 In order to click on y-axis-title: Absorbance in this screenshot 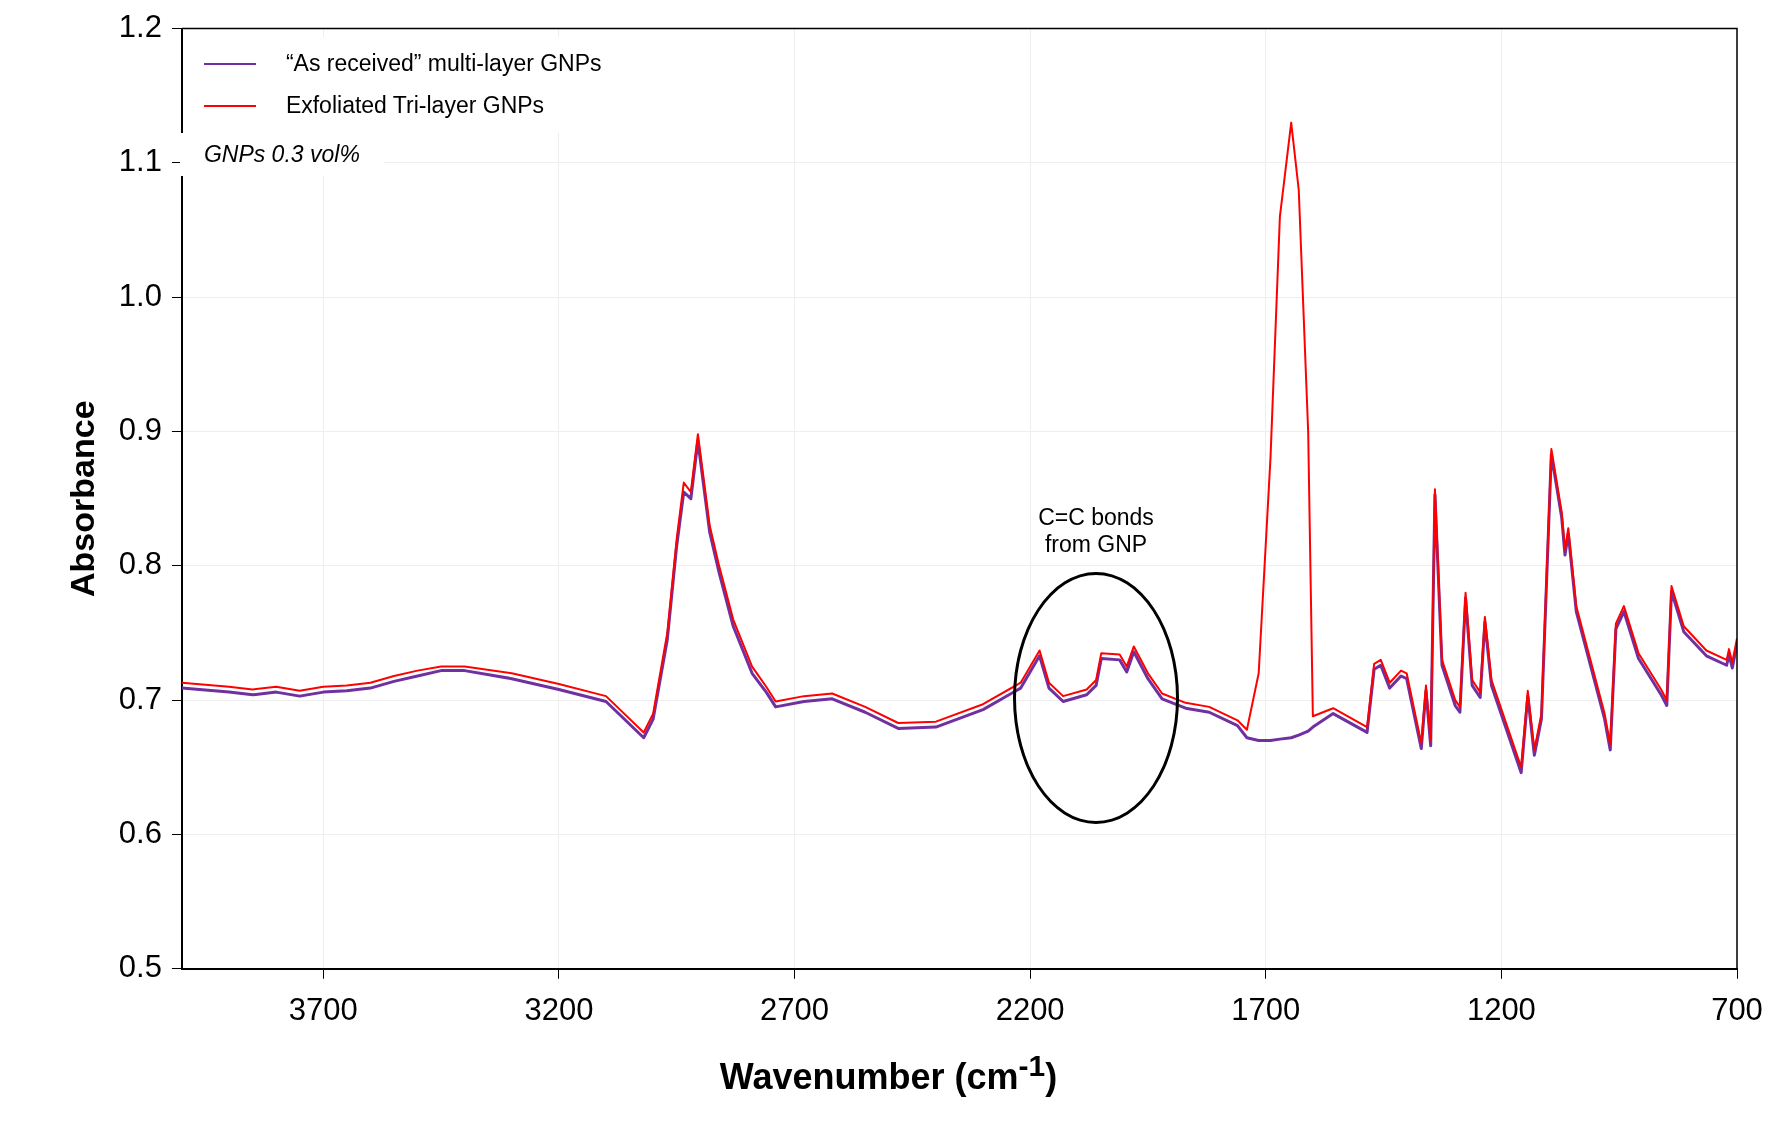, I will do `click(81, 498)`.